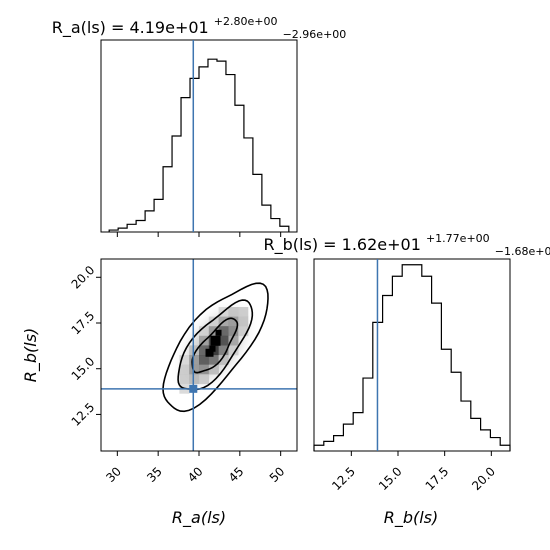  I want to click on peak-points, so click(213, 343).